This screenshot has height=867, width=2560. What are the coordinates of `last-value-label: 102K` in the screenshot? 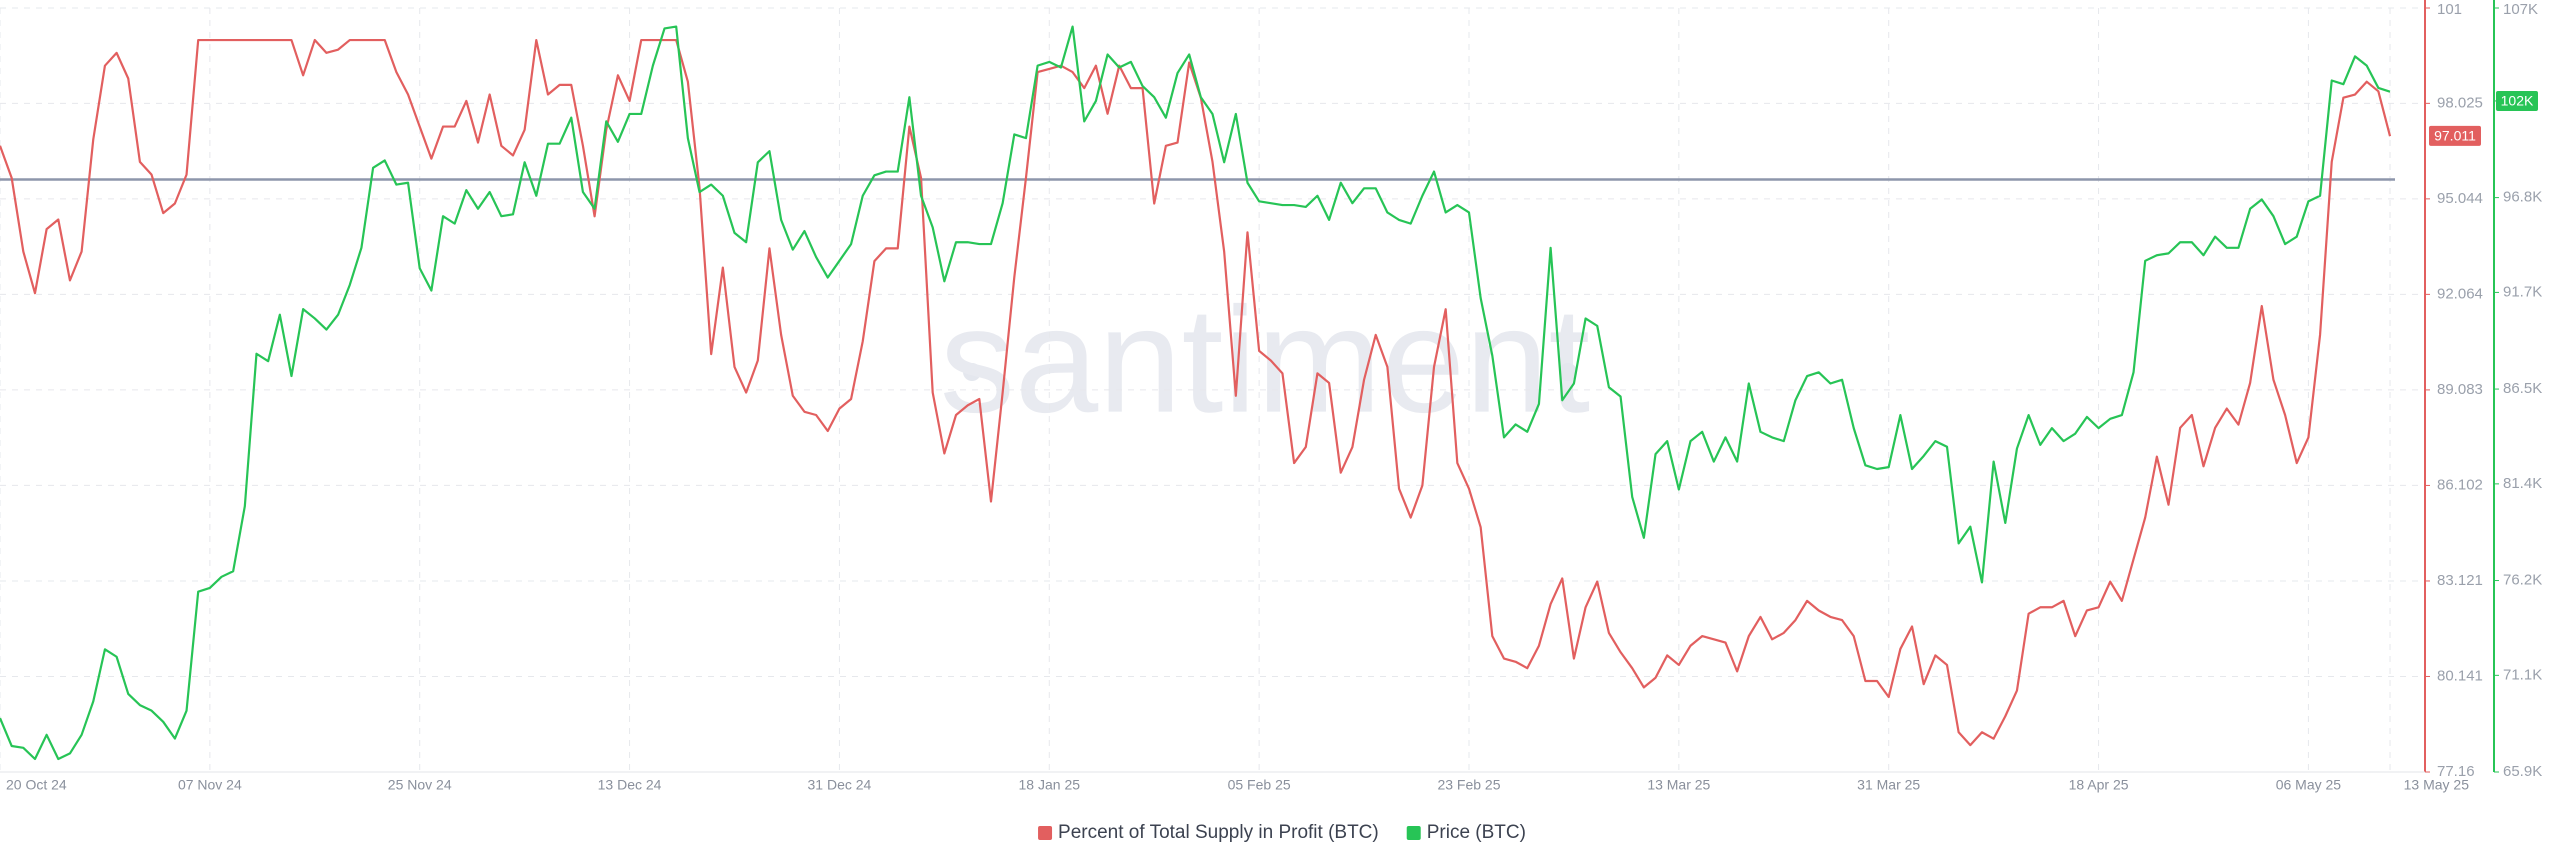 It's located at (2517, 101).